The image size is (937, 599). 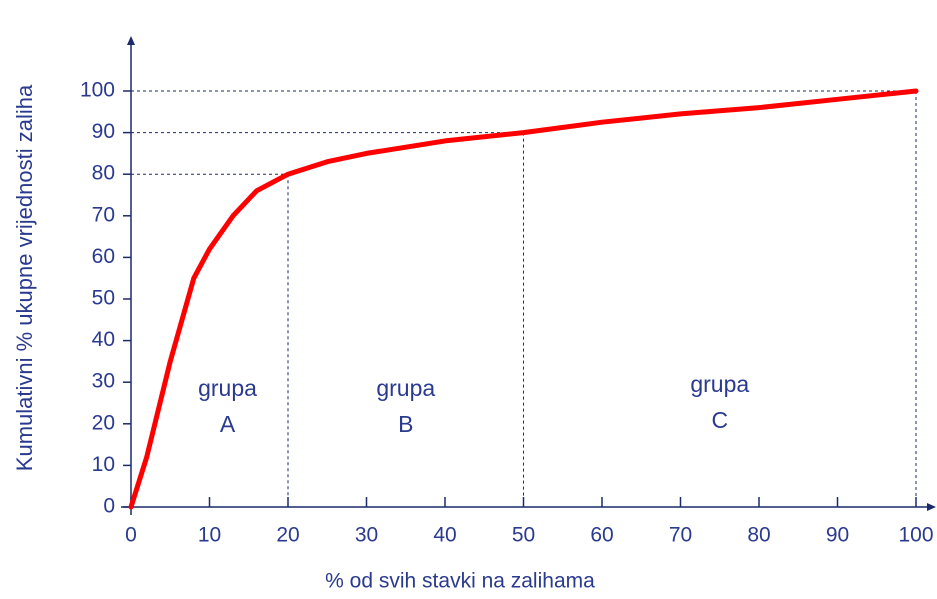 I want to click on x-tick-label: 80, so click(x=758, y=535).